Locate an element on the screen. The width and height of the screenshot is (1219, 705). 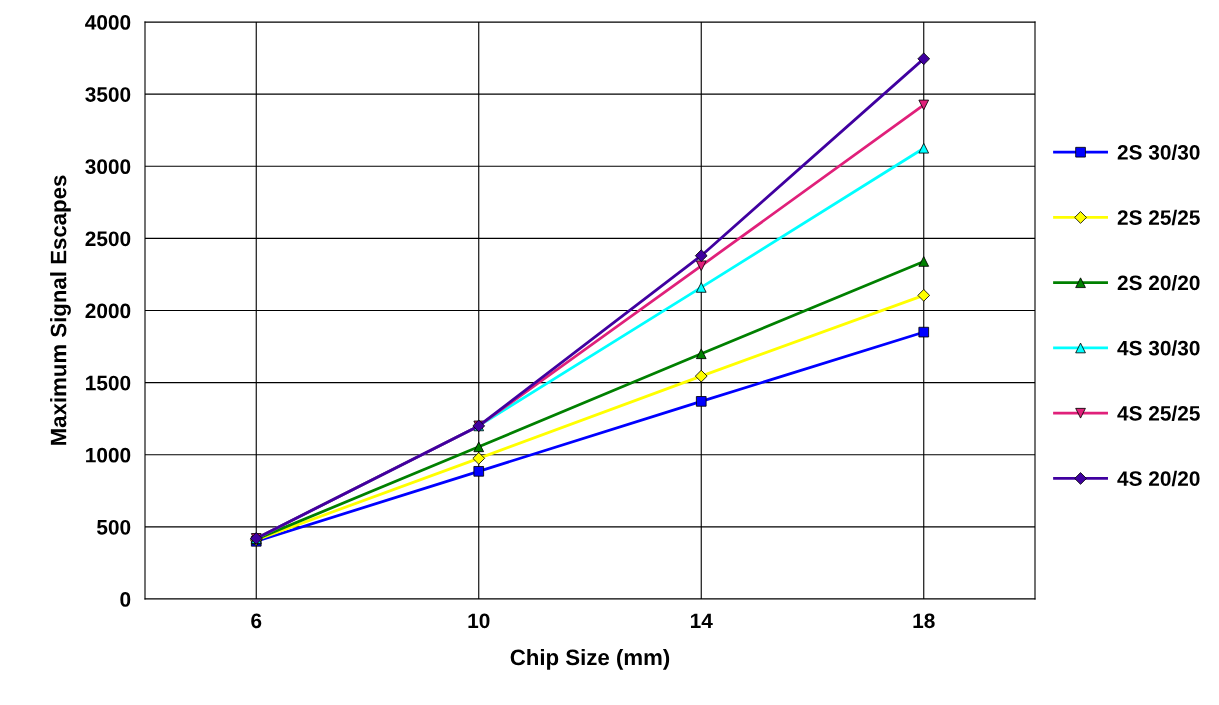
x-tick-label: 18 is located at coordinates (924, 621).